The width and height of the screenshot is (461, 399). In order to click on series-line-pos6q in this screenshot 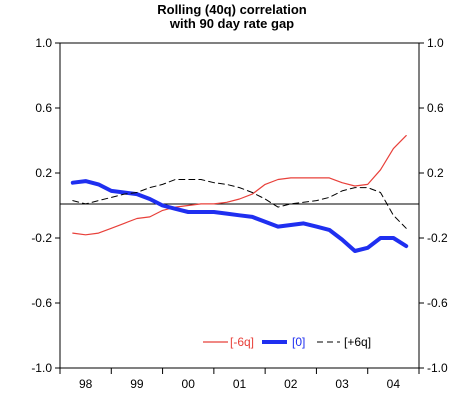, I will do `click(239, 204)`.